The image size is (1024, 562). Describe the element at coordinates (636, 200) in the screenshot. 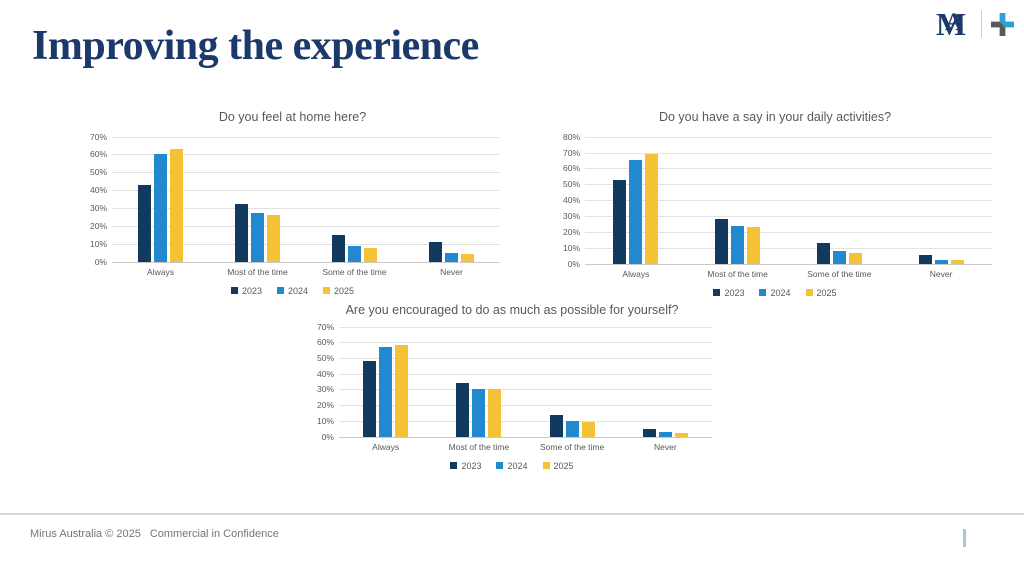

I see `bar-group-always` at that location.